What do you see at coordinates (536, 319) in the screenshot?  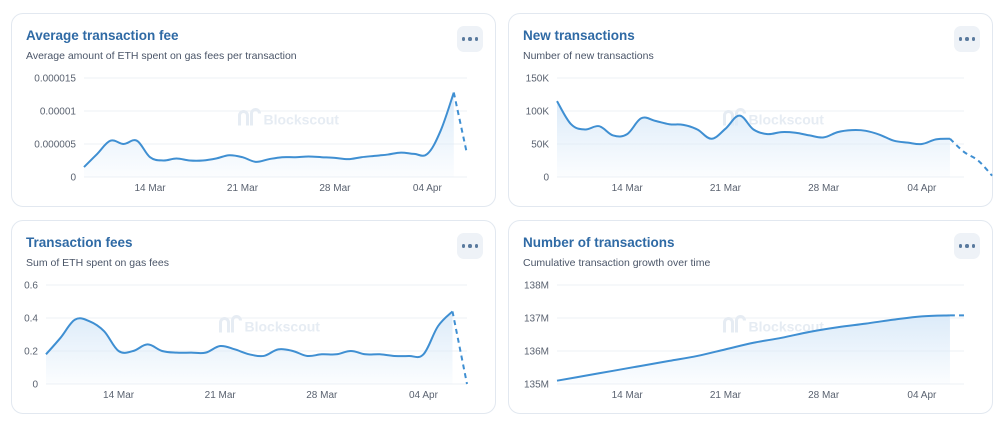 I see `y-tick-label: 137M` at bounding box center [536, 319].